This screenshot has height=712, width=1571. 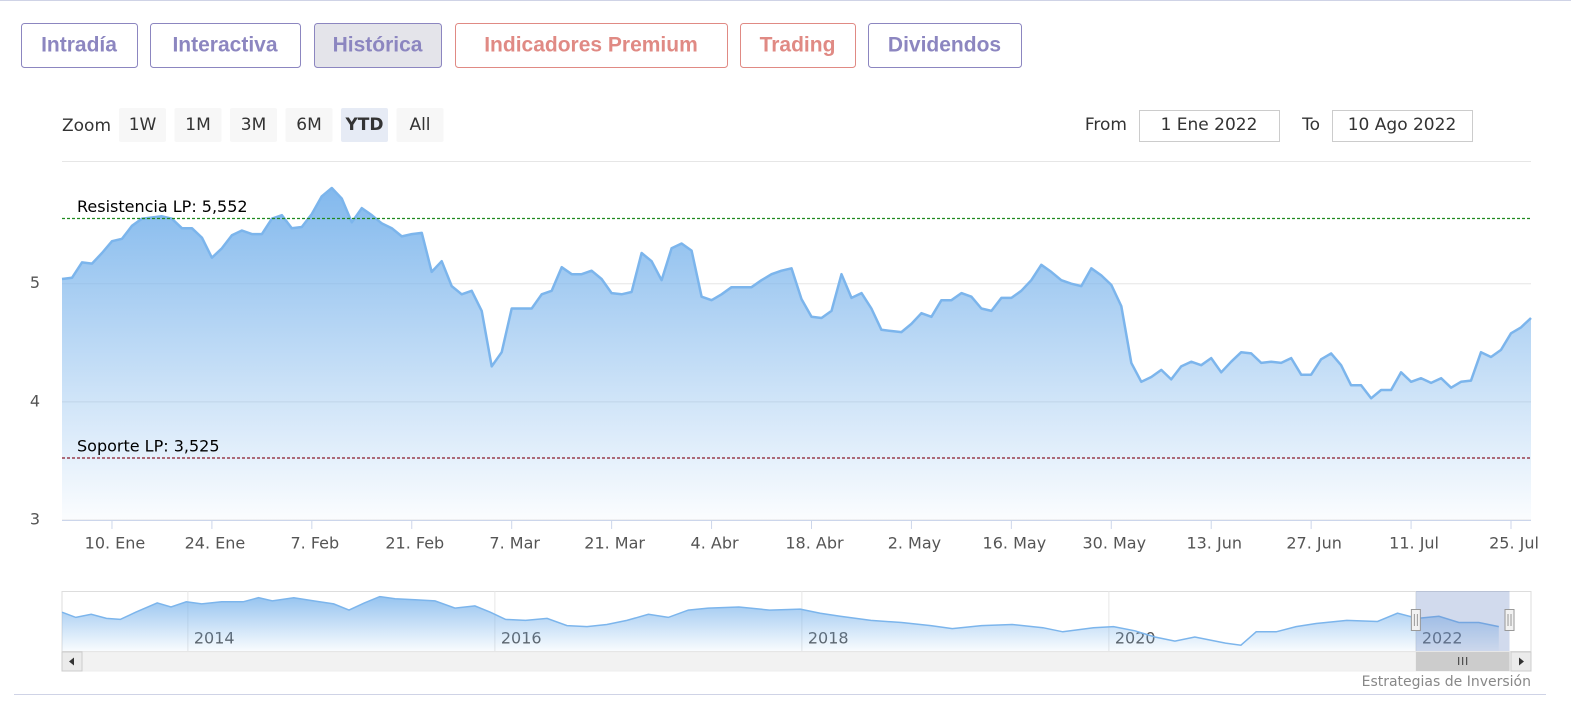 I want to click on tab-label: Dividendos, so click(x=944, y=45).